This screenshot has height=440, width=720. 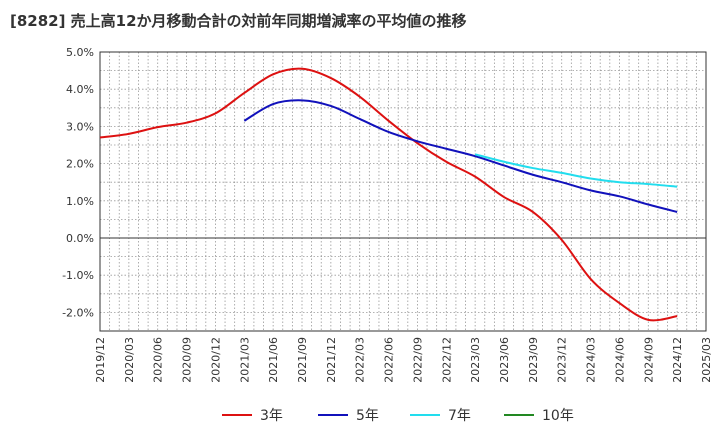 I want to click on y-tick-label: -1.0%, so click(x=78, y=275).